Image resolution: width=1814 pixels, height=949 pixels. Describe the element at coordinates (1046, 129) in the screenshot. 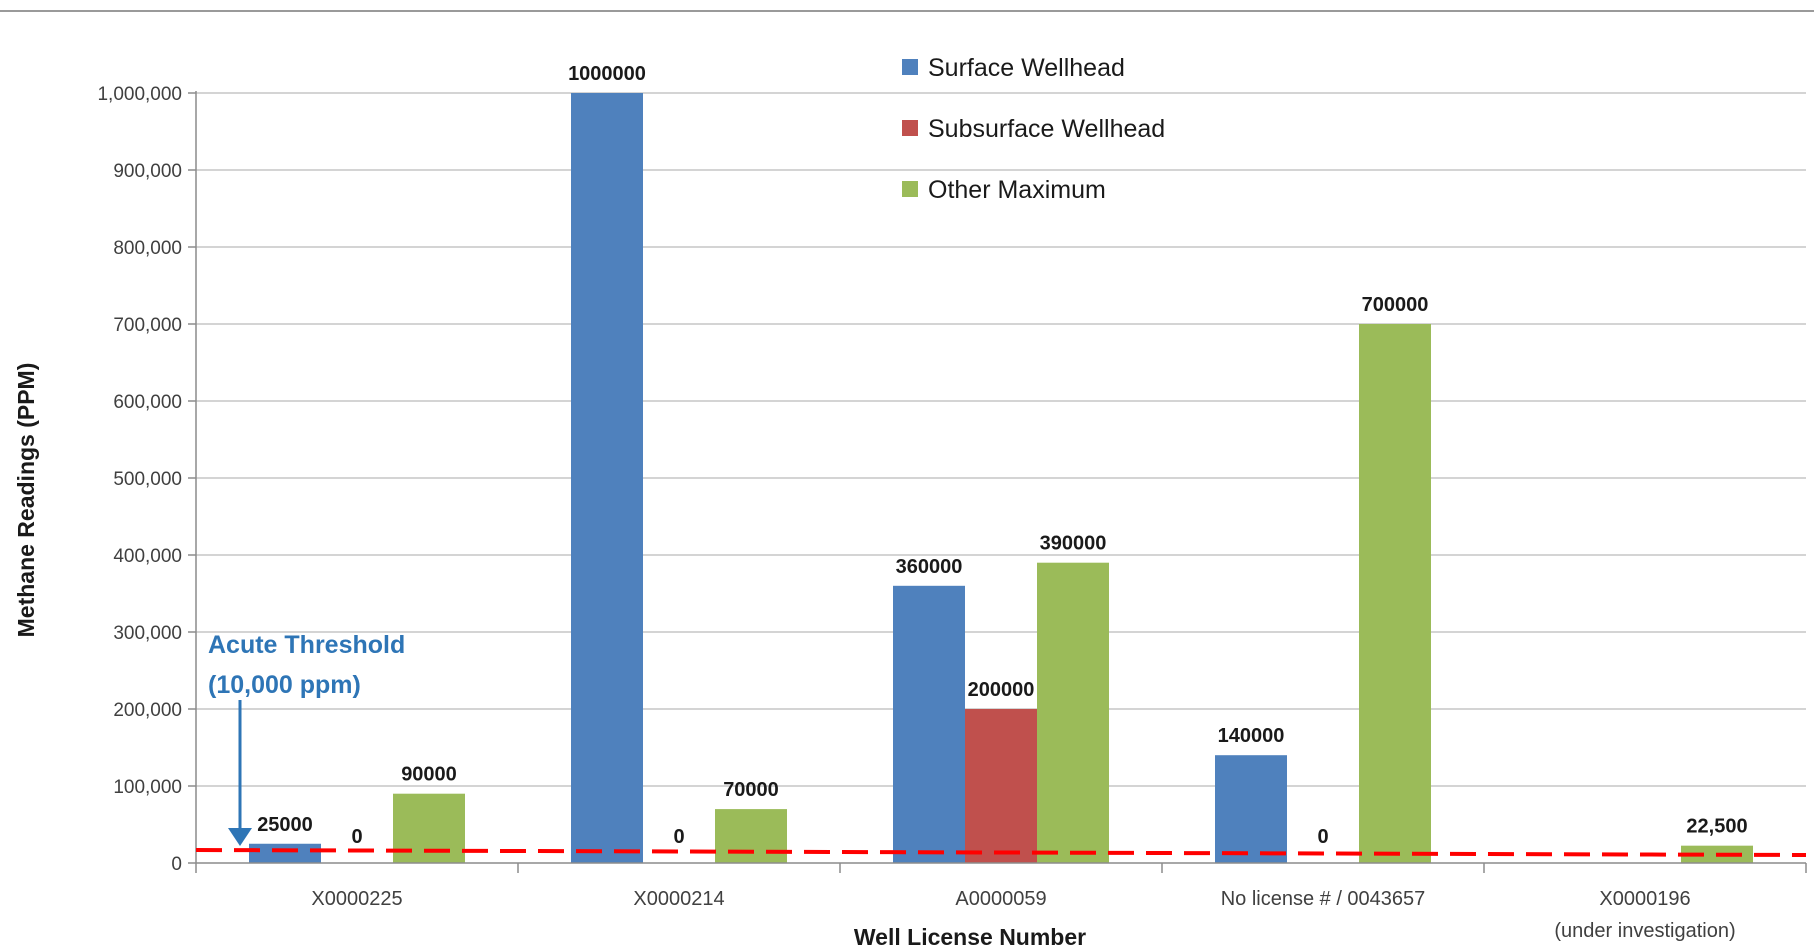

I see `legend-label: Subsurface Wellhead` at that location.